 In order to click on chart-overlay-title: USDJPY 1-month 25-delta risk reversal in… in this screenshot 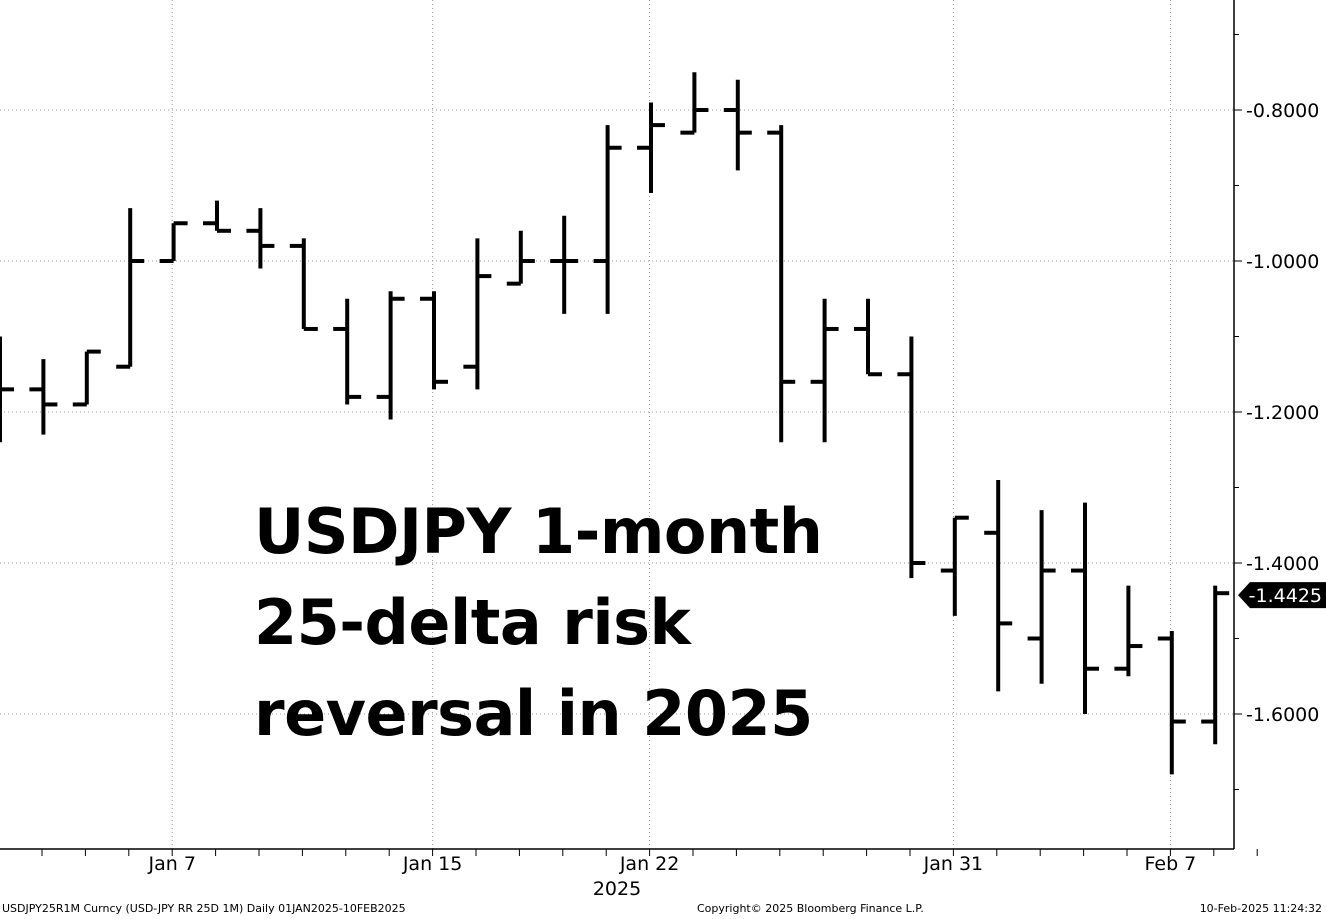, I will do `click(554, 622)`.